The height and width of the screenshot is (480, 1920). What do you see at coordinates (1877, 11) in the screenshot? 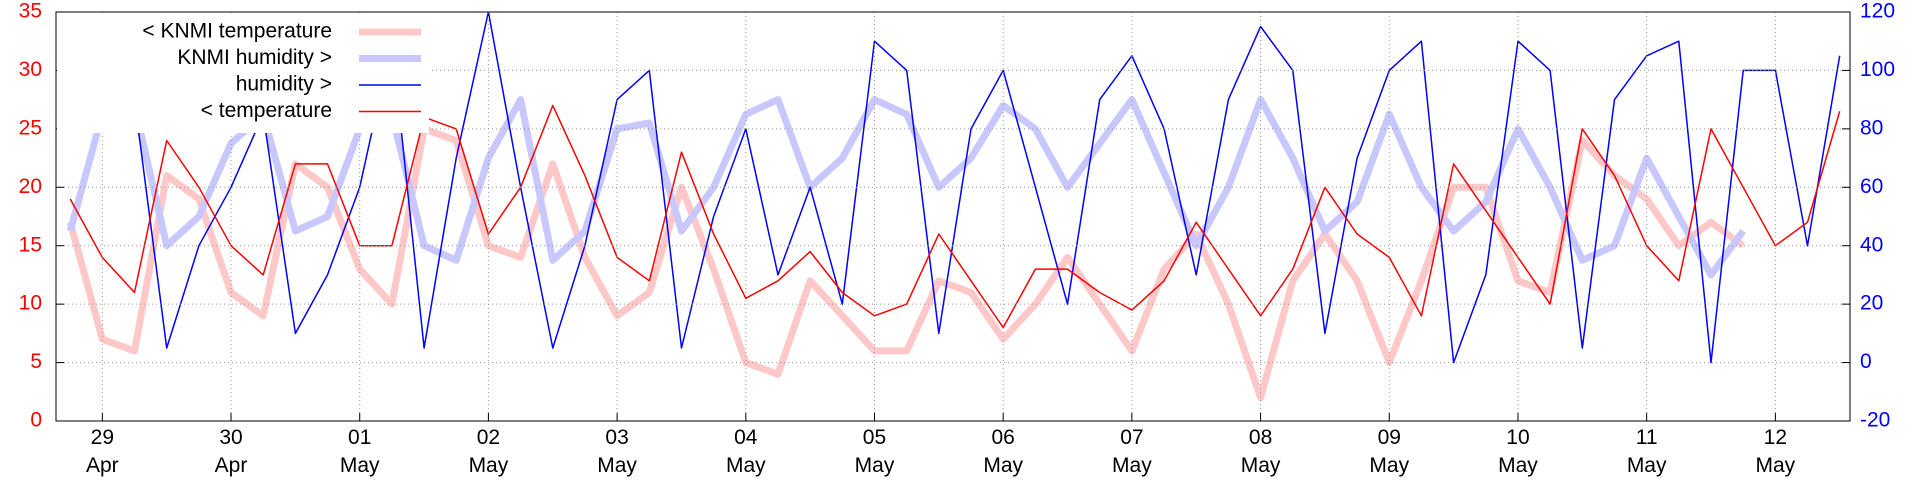
I see `y2-tick-label: 120` at bounding box center [1877, 11].